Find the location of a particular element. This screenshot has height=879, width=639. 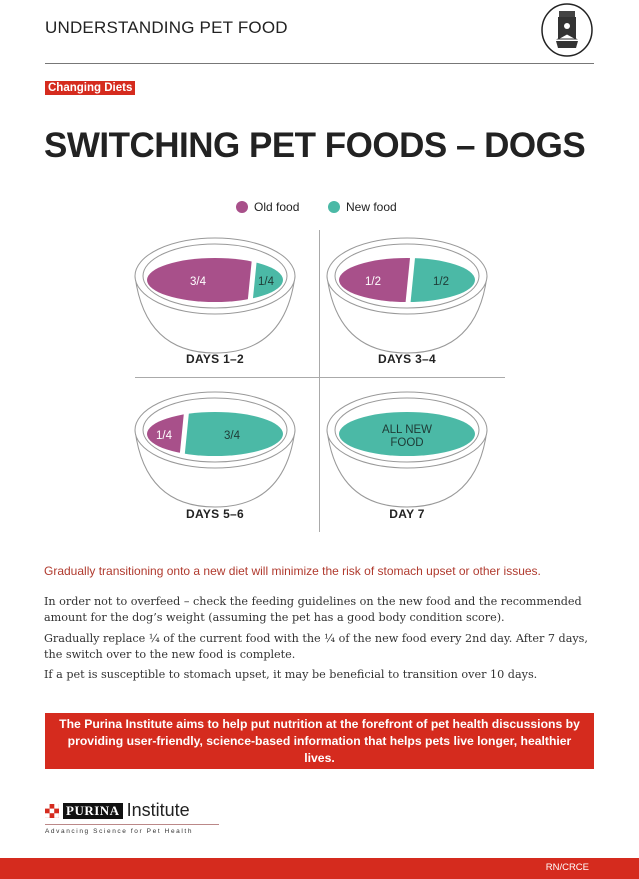

bowl-illustration: 1/2 1/2 is located at coordinates (407, 295).